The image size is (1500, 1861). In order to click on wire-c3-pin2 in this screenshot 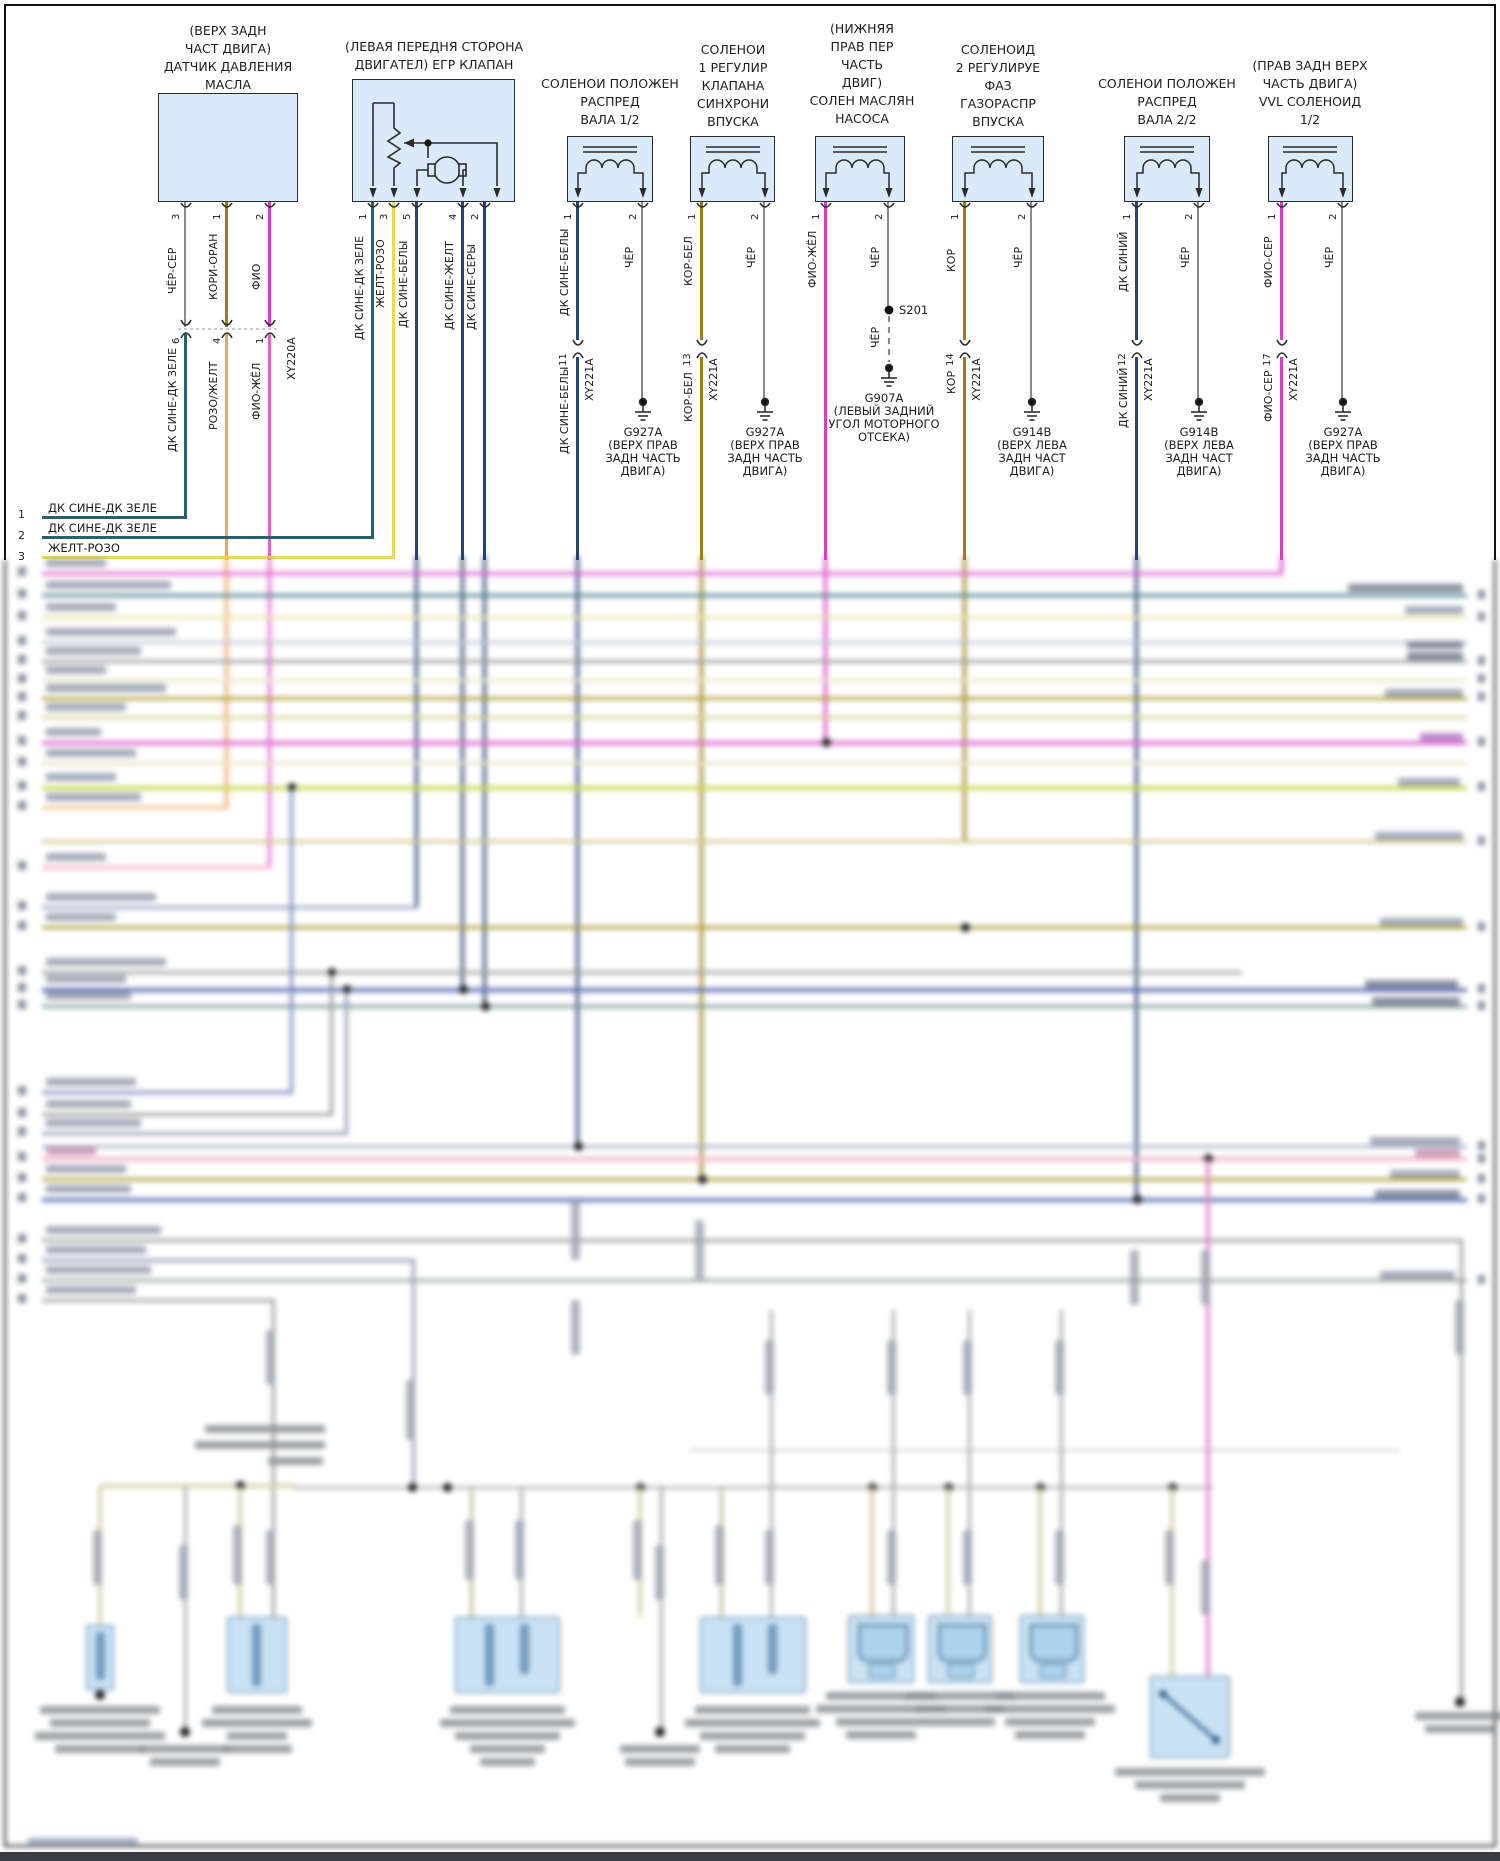, I will do `click(642, 301)`.